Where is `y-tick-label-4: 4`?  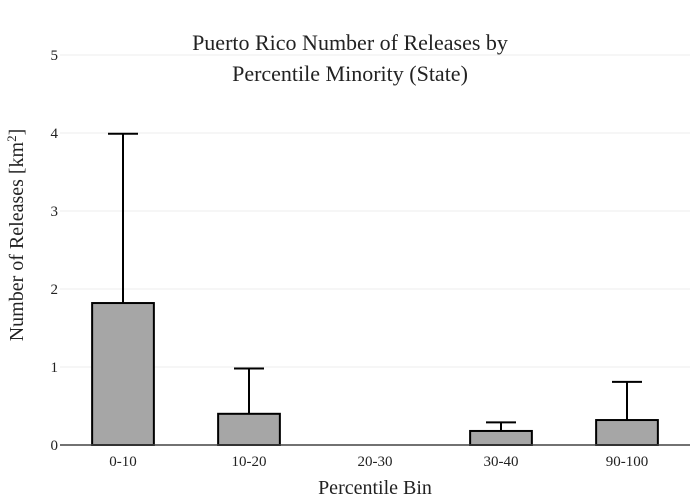 y-tick-label-4: 4 is located at coordinates (55, 134).